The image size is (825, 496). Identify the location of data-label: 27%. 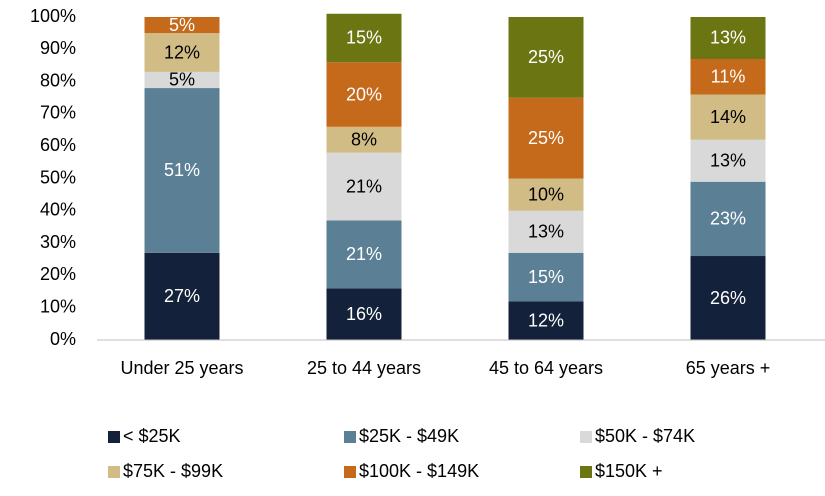
(182, 296).